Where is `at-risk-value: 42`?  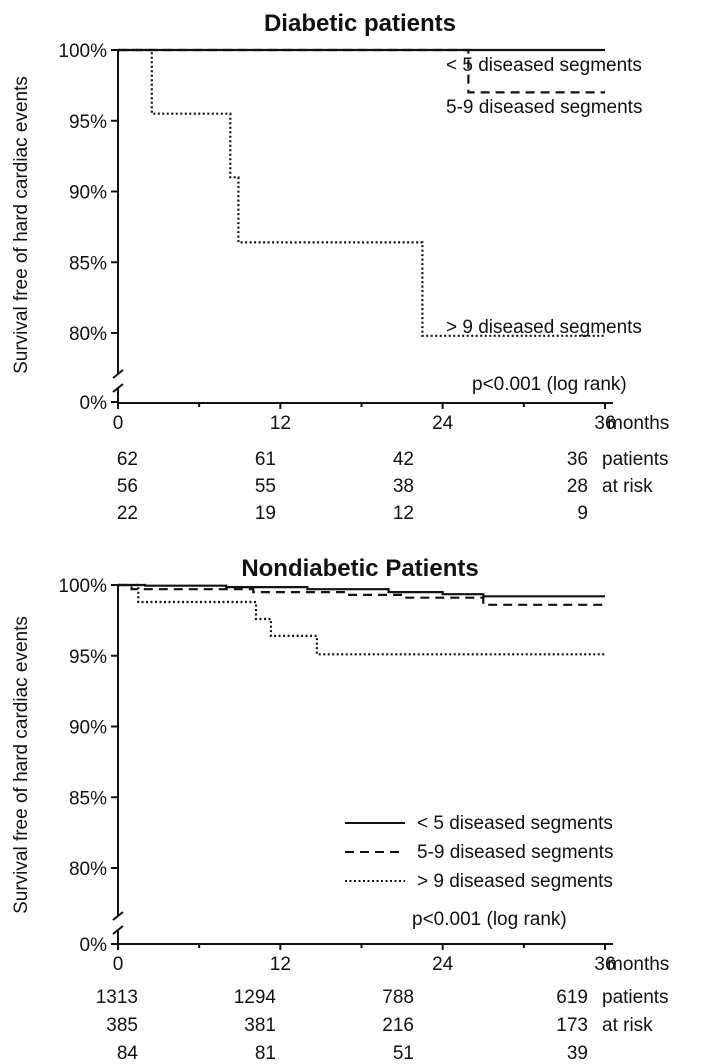
at-risk-value: 42 is located at coordinates (403, 459).